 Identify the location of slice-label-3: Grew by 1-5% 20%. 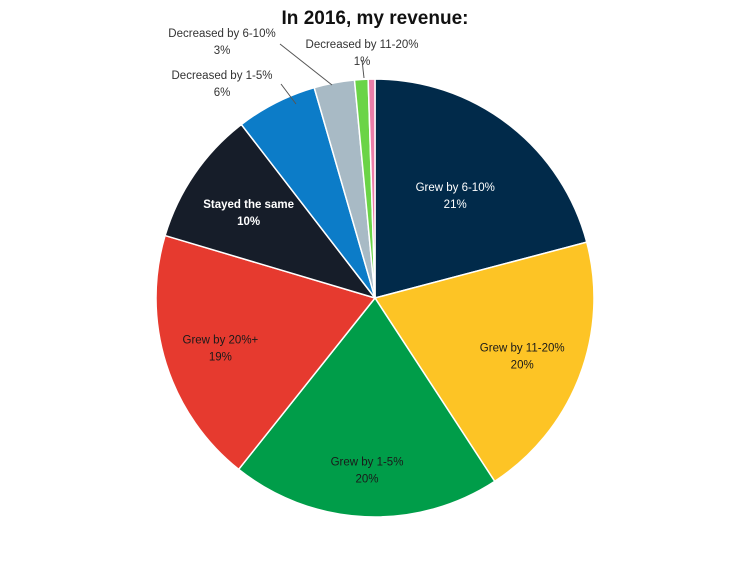
(367, 471).